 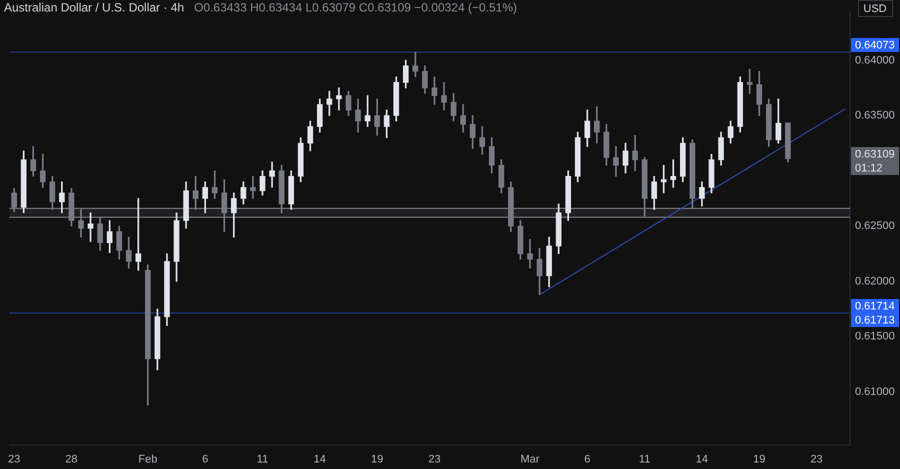 What do you see at coordinates (71, 460) in the screenshot?
I see `x-tick-label: 28` at bounding box center [71, 460].